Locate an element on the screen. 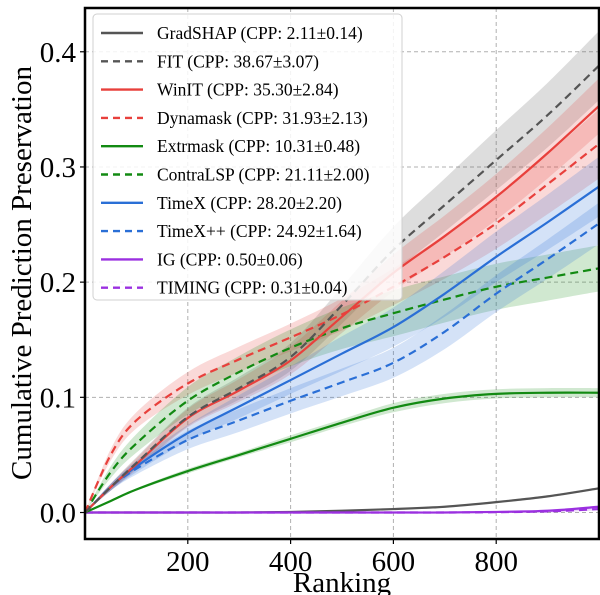 This screenshot has height=595, width=600. x-tick-label: 800 is located at coordinates (496, 562).